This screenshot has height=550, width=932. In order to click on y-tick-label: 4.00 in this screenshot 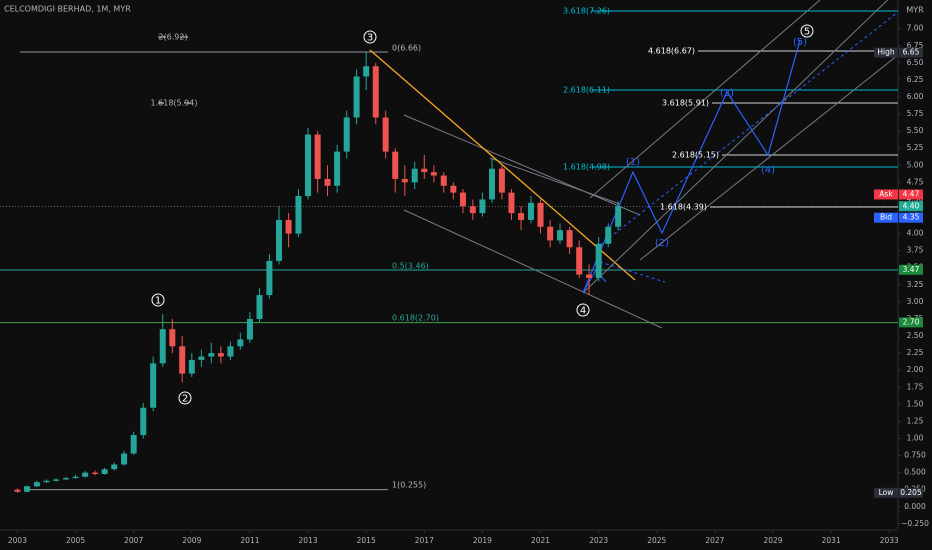, I will do `click(915, 233)`.